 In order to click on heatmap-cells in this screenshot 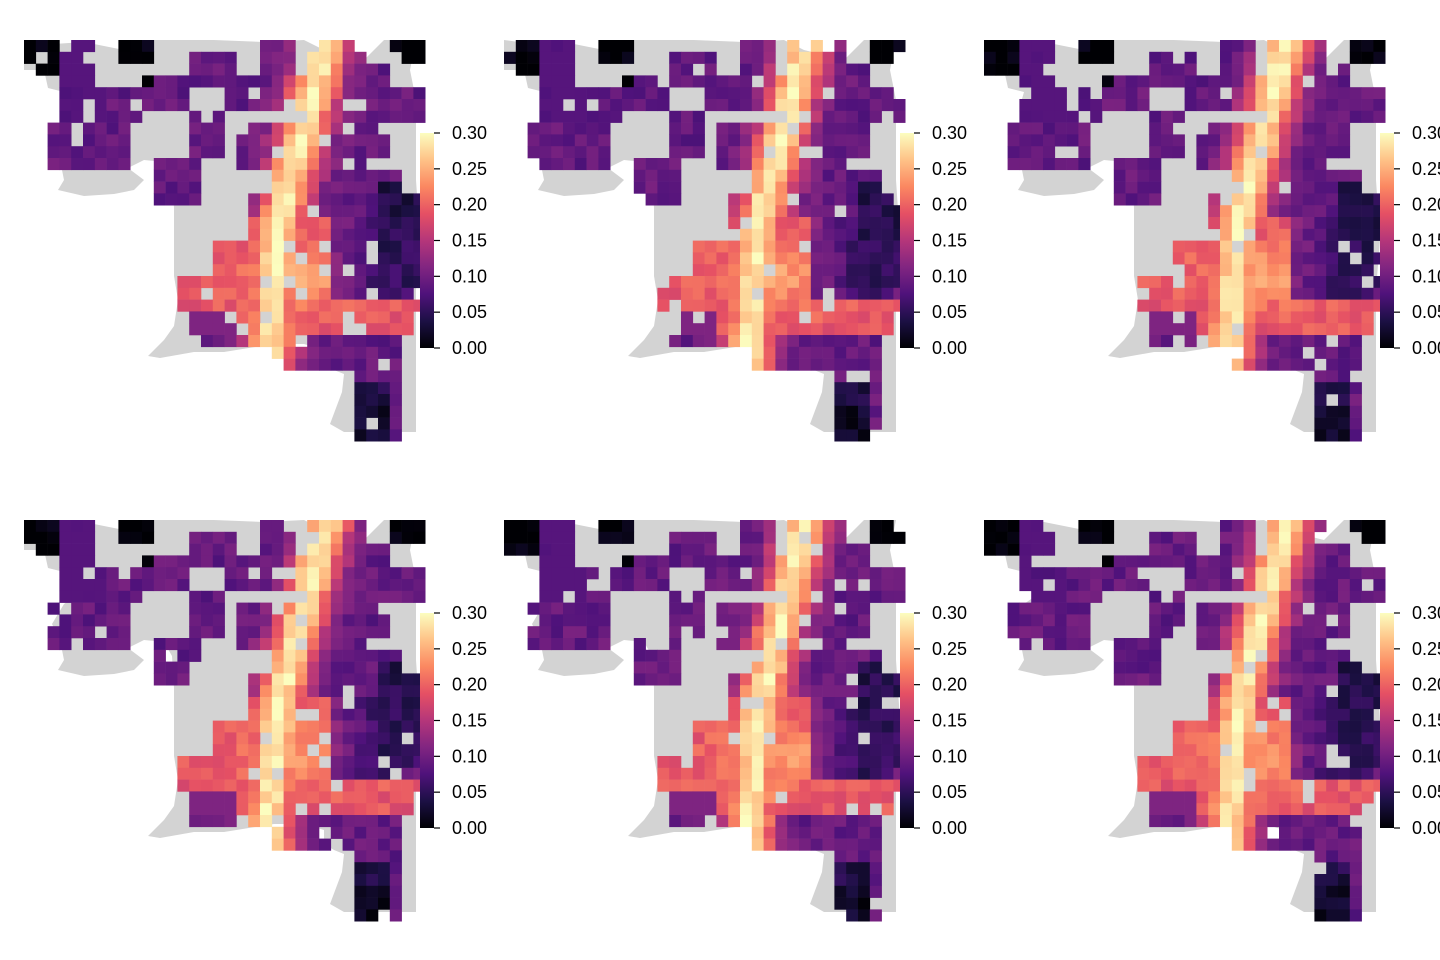, I will do `click(1185, 241)`.